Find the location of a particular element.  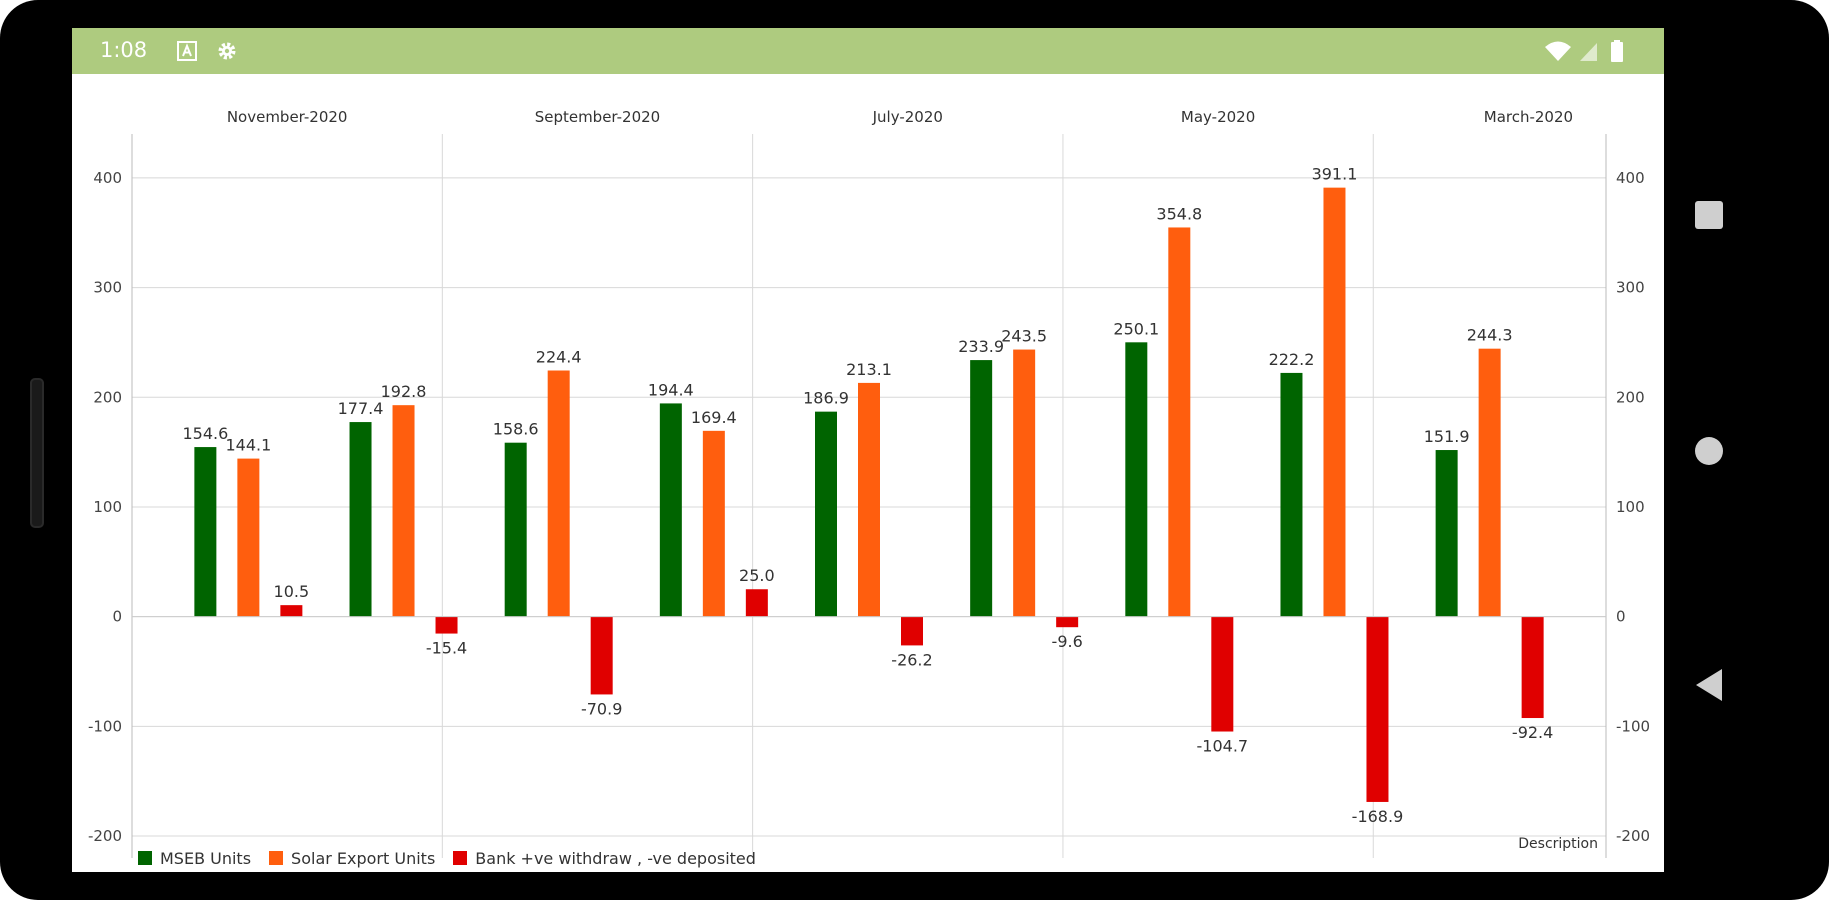

legend-label: Solar Export Units is located at coordinates (363, 858).